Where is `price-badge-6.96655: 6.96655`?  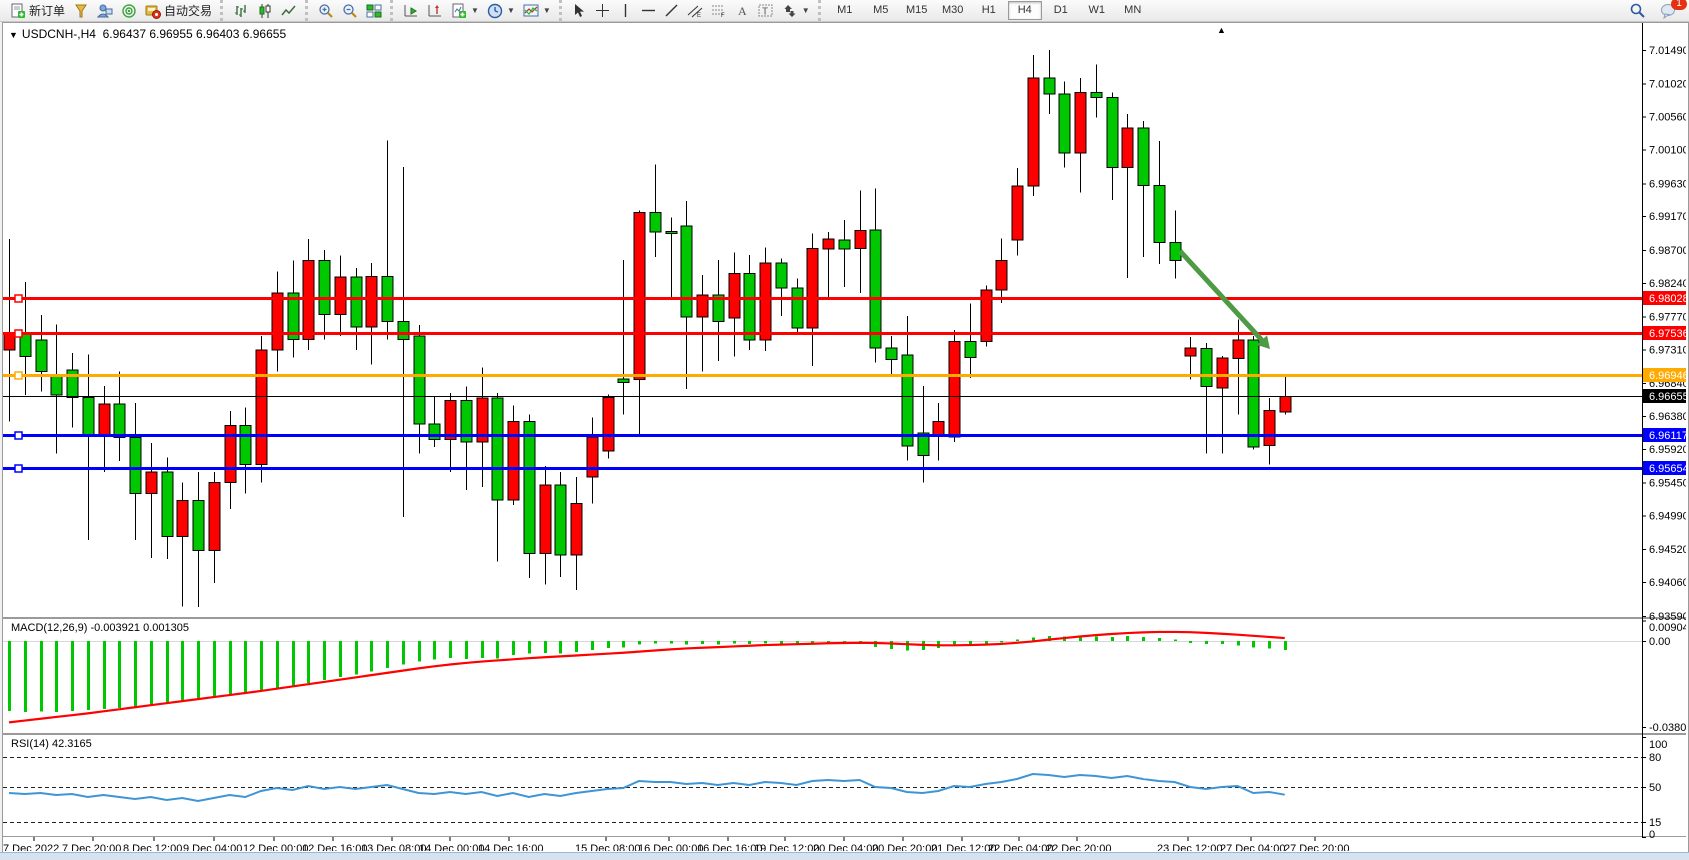 price-badge-6.96655: 6.96655 is located at coordinates (1664, 396).